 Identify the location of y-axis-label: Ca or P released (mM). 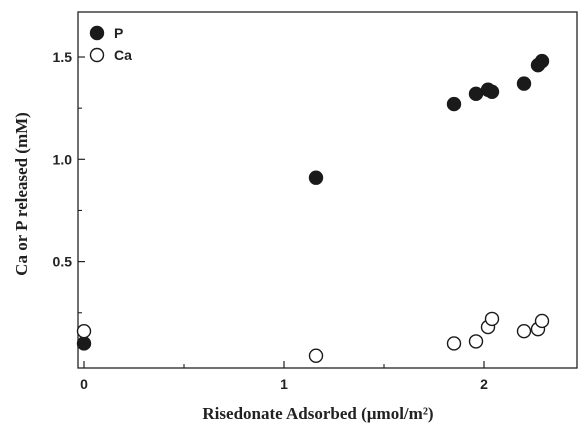
(21, 194).